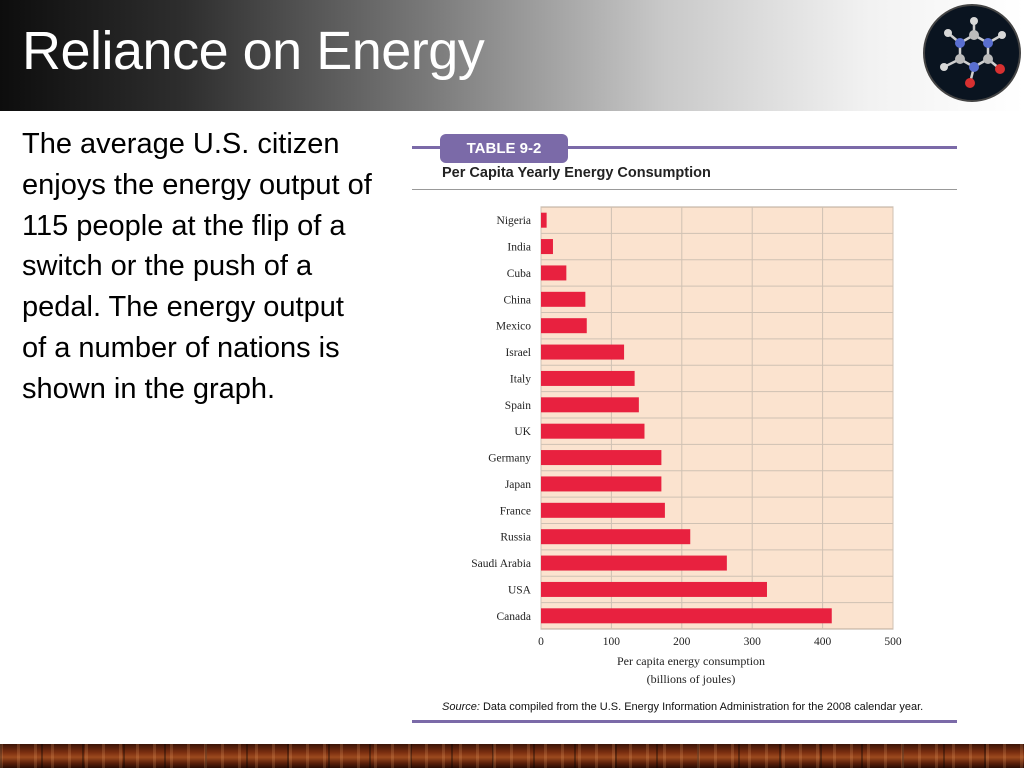  Describe the element at coordinates (612, 642) in the screenshot. I see `x-tick-label: 100` at that location.